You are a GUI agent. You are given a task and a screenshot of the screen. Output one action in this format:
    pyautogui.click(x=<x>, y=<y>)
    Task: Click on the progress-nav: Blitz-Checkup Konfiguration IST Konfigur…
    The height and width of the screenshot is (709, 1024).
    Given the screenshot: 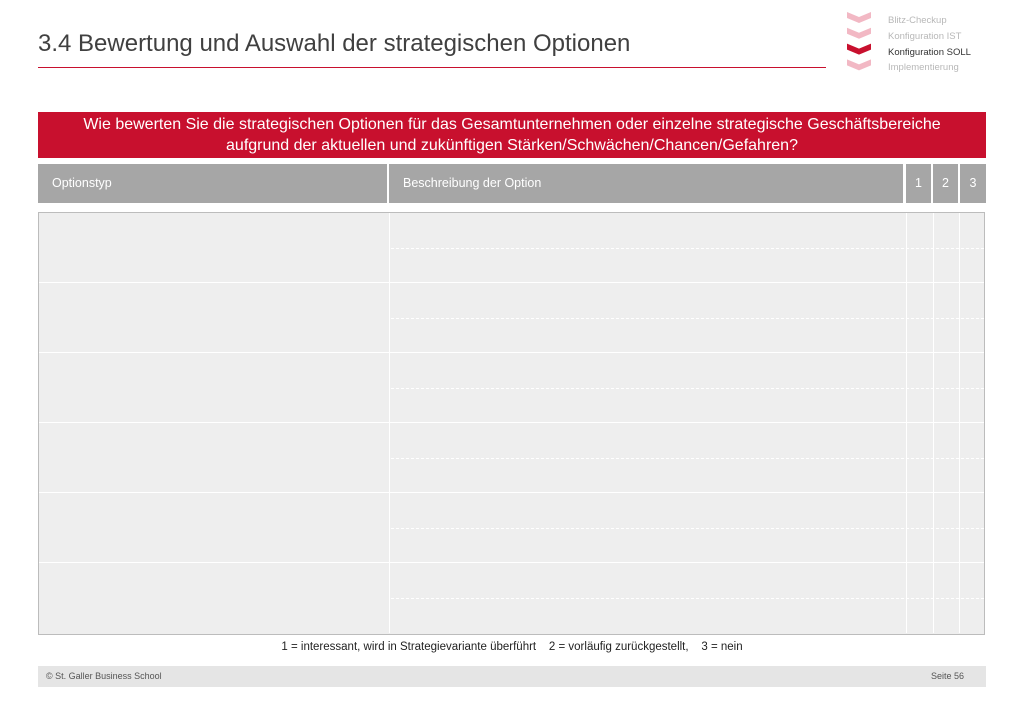 What is the action you would take?
    pyautogui.click(x=929, y=44)
    